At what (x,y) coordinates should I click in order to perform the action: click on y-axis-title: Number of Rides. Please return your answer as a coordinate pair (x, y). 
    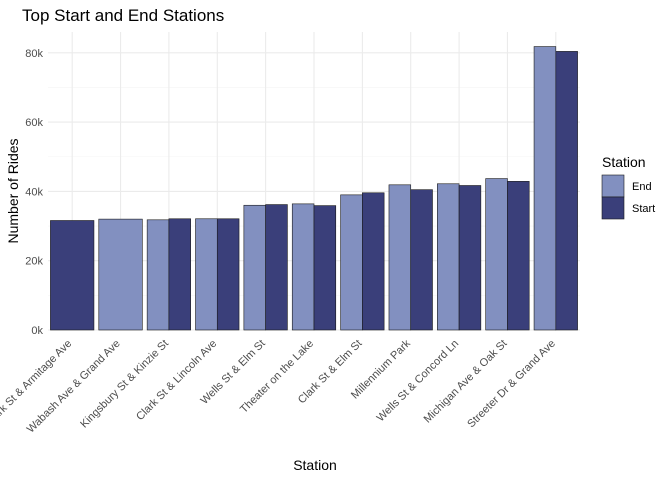
    Looking at the image, I should click on (13, 190).